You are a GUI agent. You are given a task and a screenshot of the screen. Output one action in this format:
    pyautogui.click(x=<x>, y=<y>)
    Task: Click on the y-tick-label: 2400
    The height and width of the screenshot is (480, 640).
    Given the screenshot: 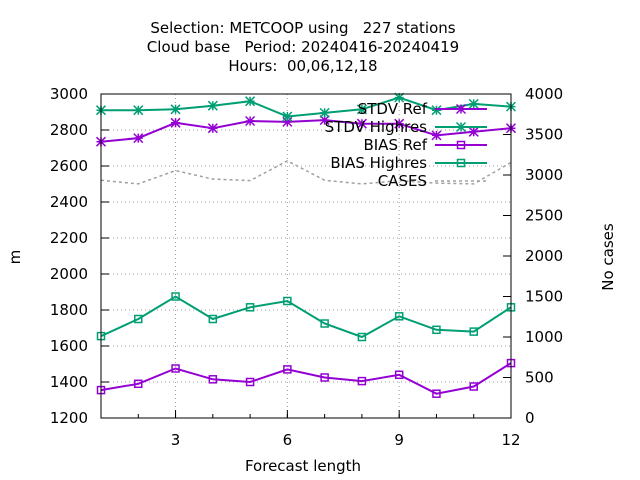 What is the action you would take?
    pyautogui.click(x=69, y=202)
    